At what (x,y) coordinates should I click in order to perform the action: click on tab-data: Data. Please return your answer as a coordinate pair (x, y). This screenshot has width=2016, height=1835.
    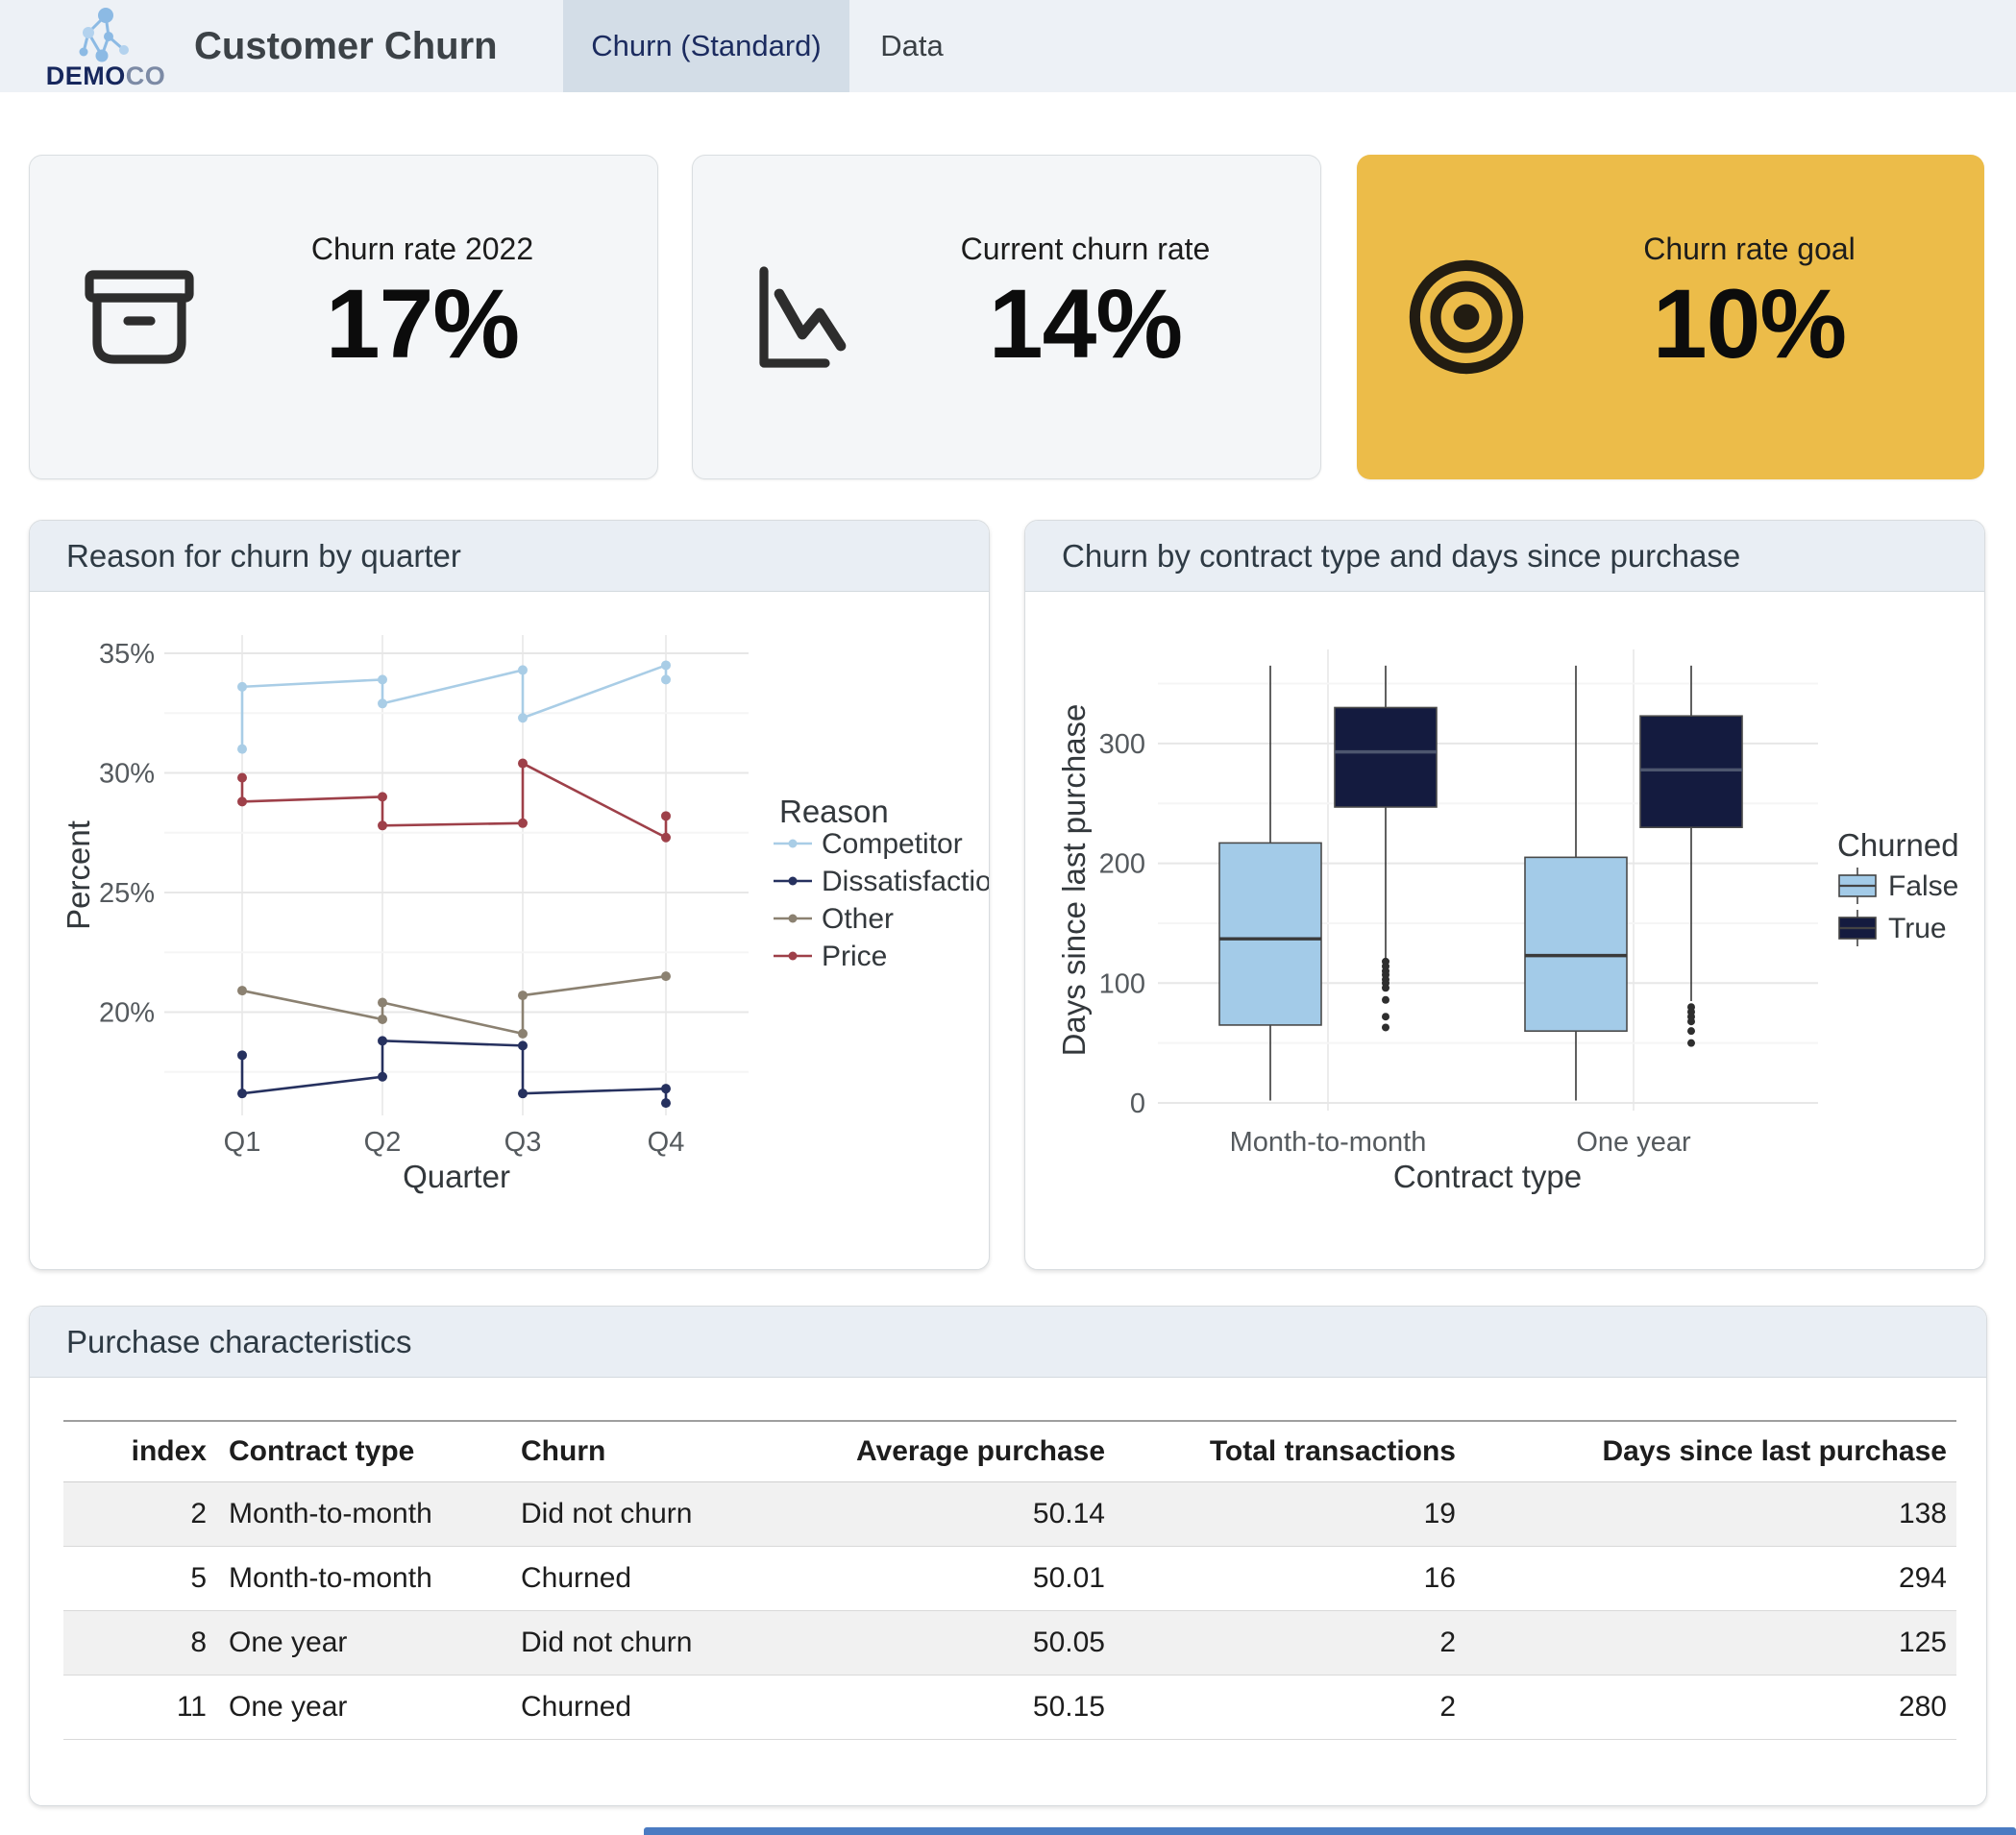
    Looking at the image, I should click on (912, 45).